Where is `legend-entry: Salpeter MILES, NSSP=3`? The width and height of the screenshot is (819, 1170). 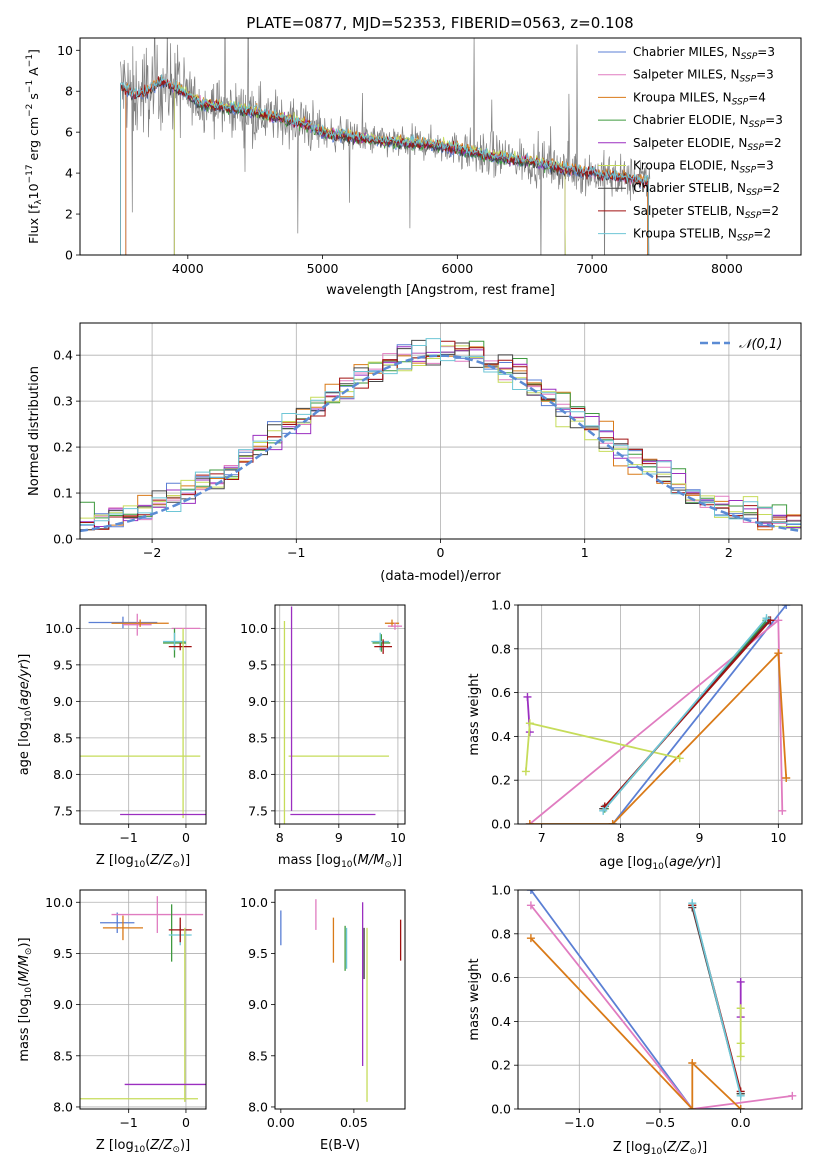
legend-entry: Salpeter MILES, NSSP=3 is located at coordinates (703, 76).